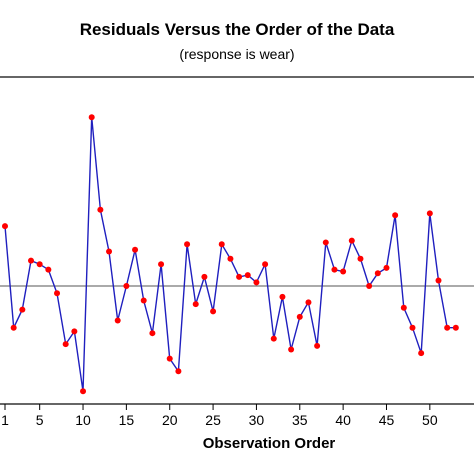 The width and height of the screenshot is (474, 474). What do you see at coordinates (269, 443) in the screenshot?
I see `x-axis-title: Observation Order` at bounding box center [269, 443].